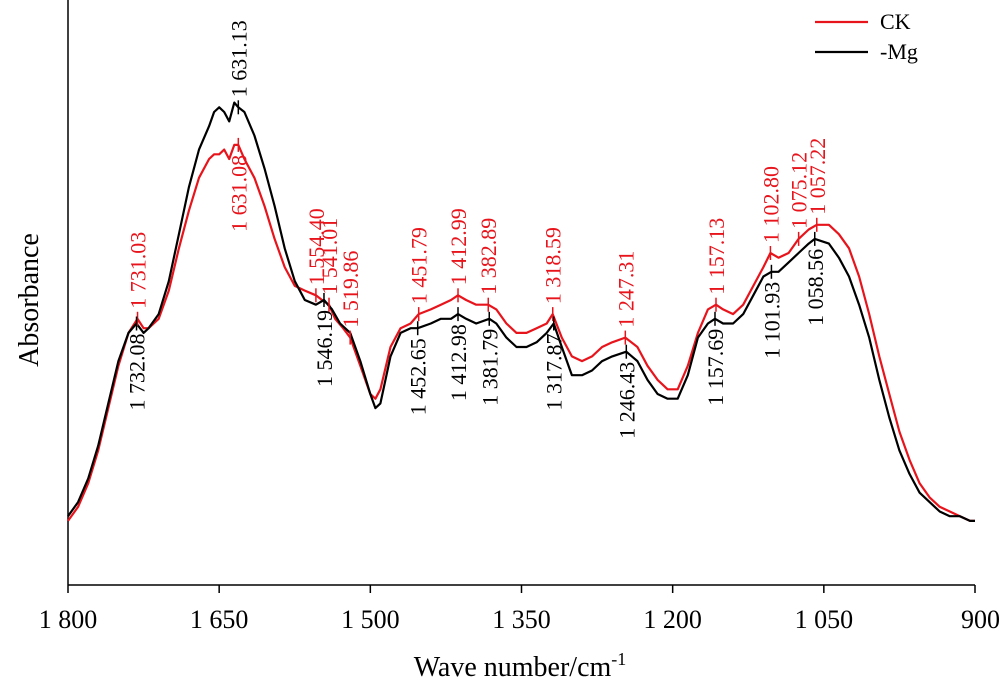 Image resolution: width=1000 pixels, height=690 pixels. Describe the element at coordinates (68, 619) in the screenshot. I see `x-tick-label: 1 800` at that location.